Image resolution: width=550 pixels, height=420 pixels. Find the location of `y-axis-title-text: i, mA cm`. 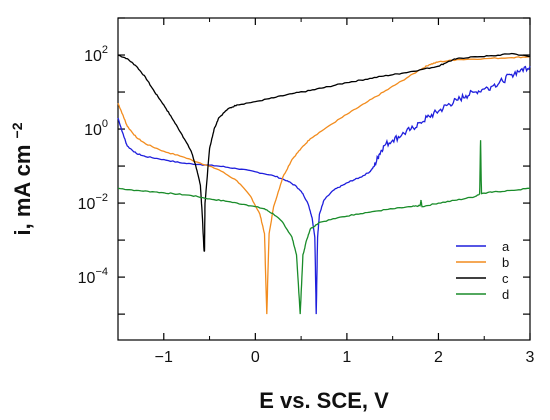

y-axis-title-text: i, mA cm is located at coordinates (22, 190).